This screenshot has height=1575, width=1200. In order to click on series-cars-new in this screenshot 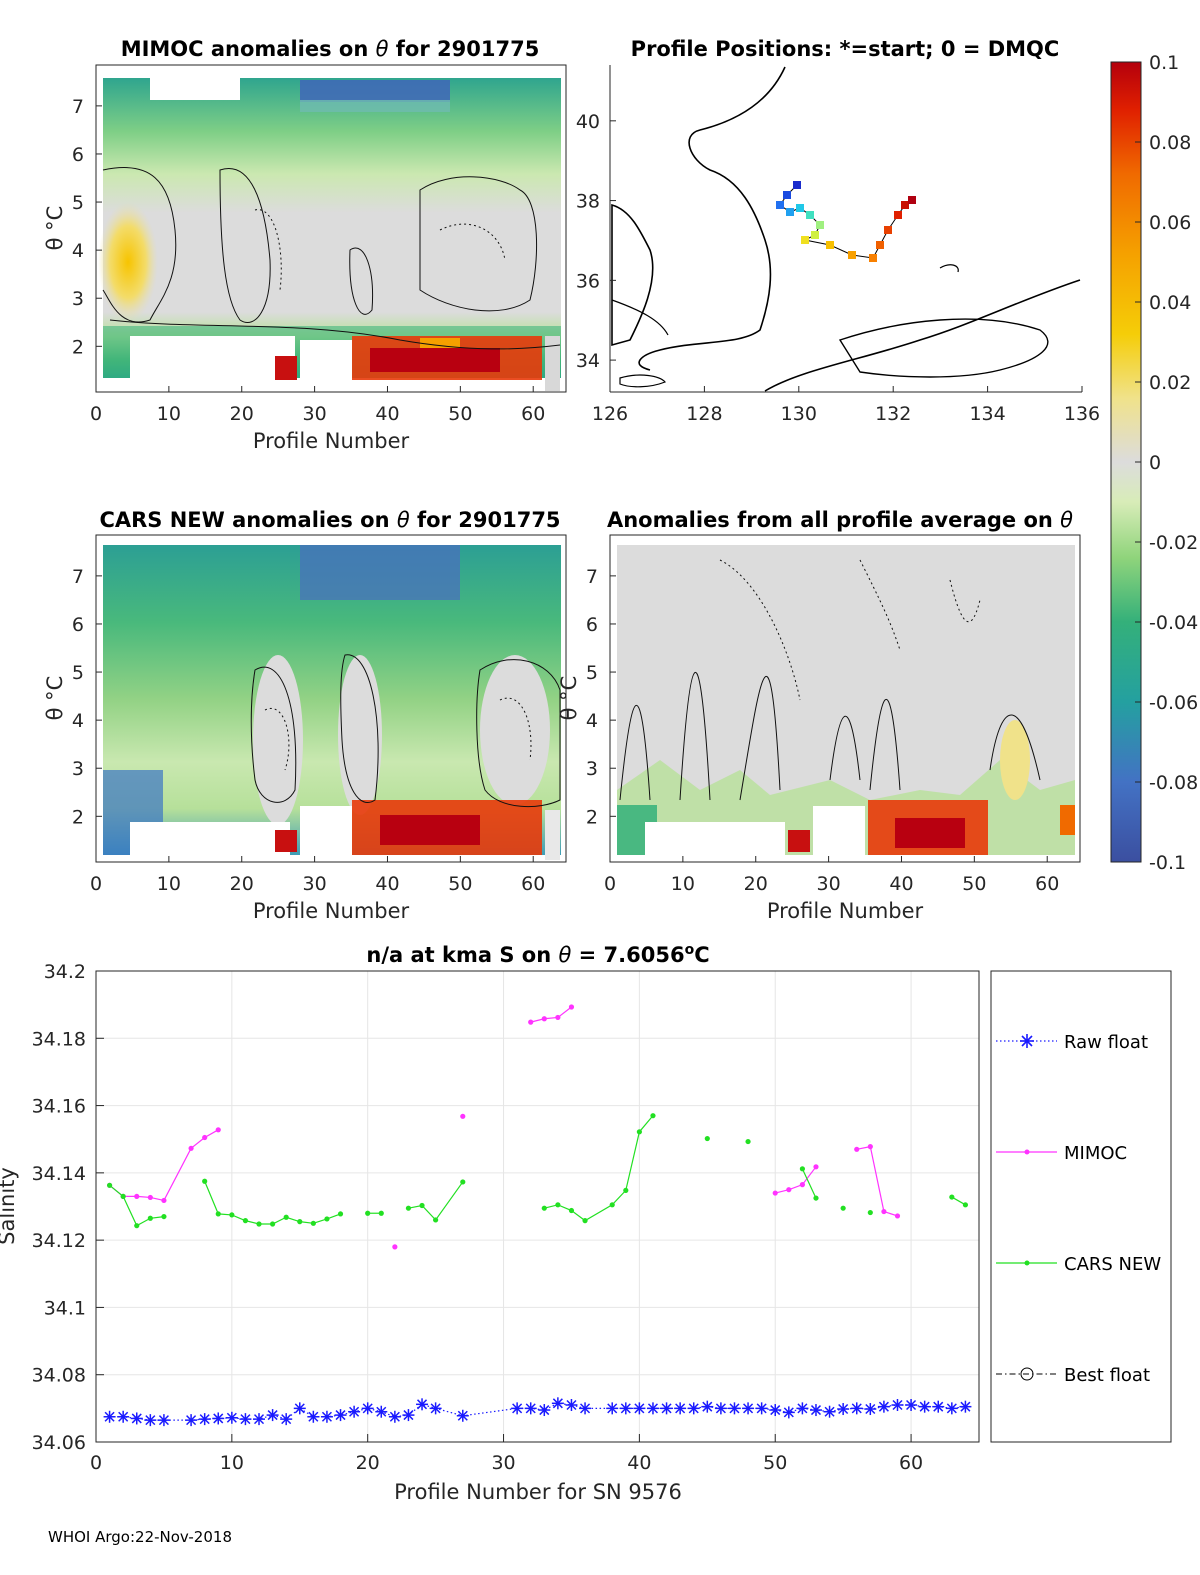, I will do `click(537, 1171)`.